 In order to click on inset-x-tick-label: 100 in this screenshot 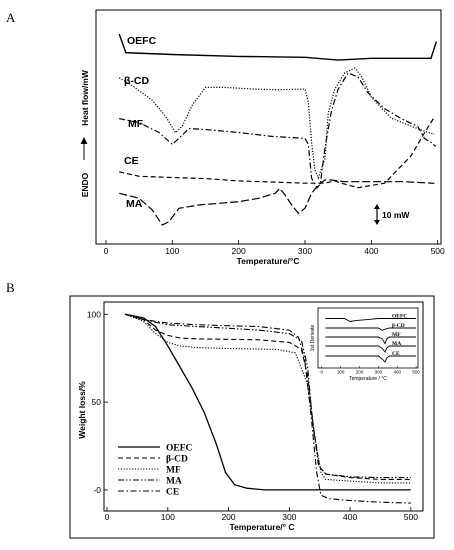, I will do `click(341, 372)`.